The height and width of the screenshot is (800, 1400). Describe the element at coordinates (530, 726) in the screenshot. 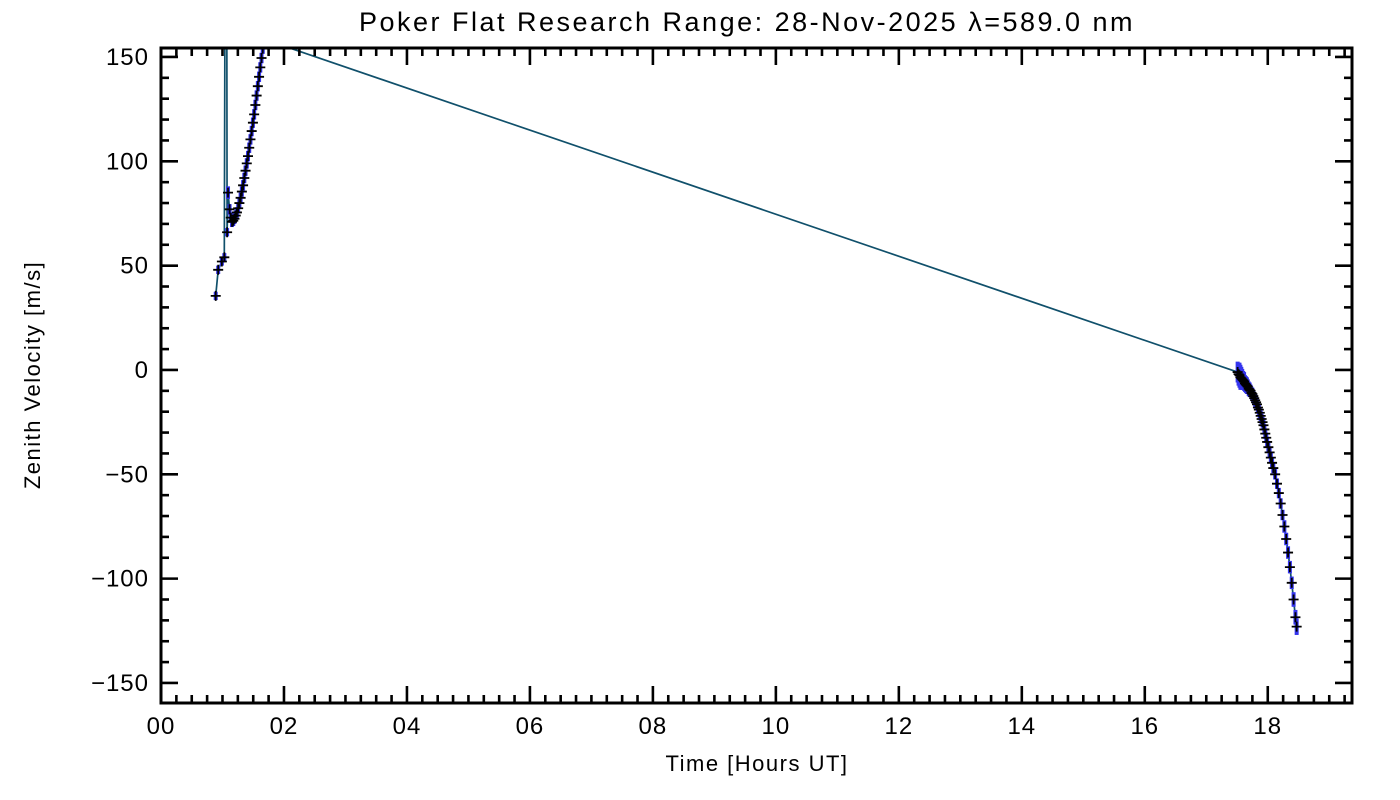

I see `x-tick-label: 06` at that location.